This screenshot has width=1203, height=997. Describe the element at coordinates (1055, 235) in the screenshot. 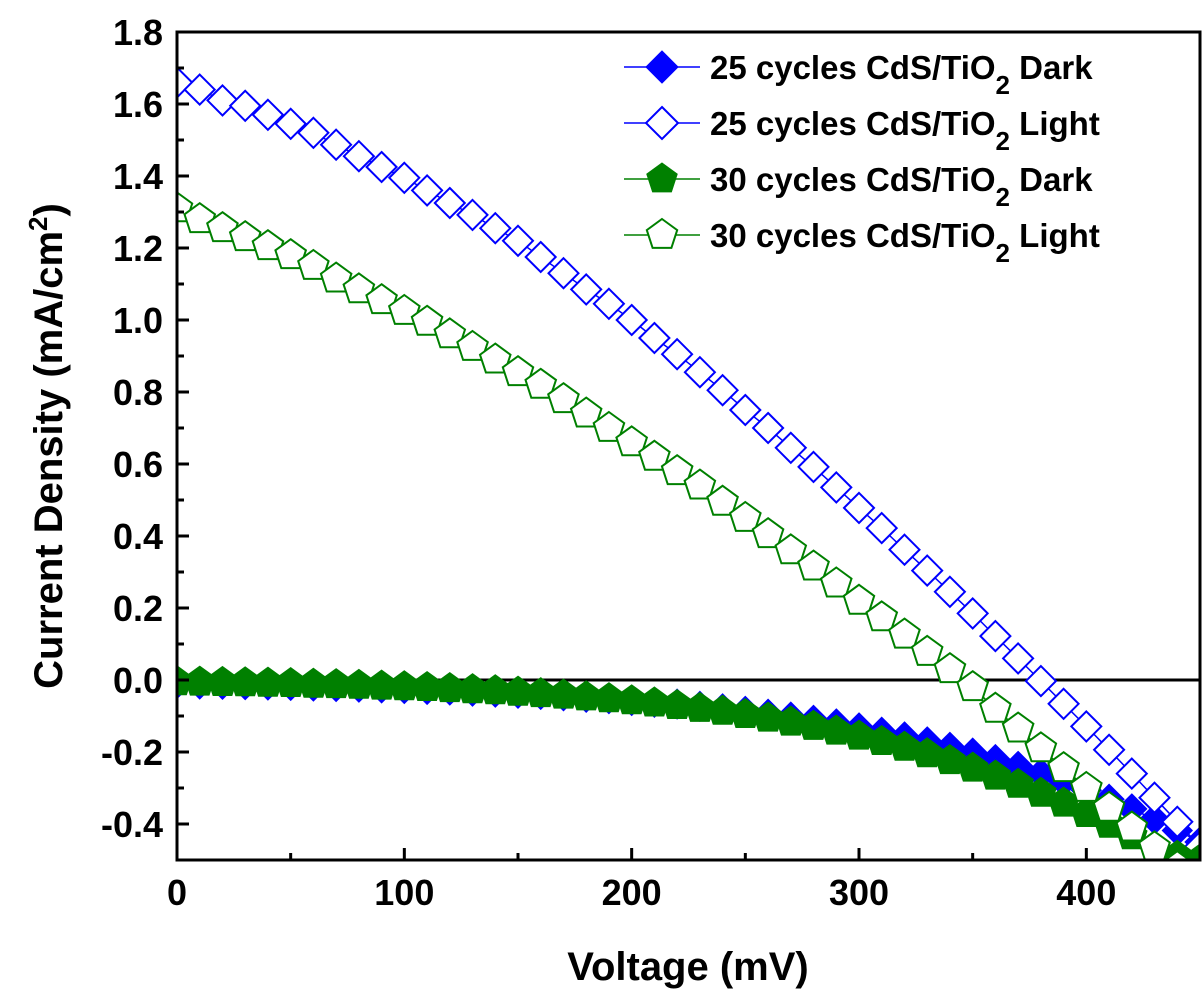

I see `legend-label-end: Light` at that location.